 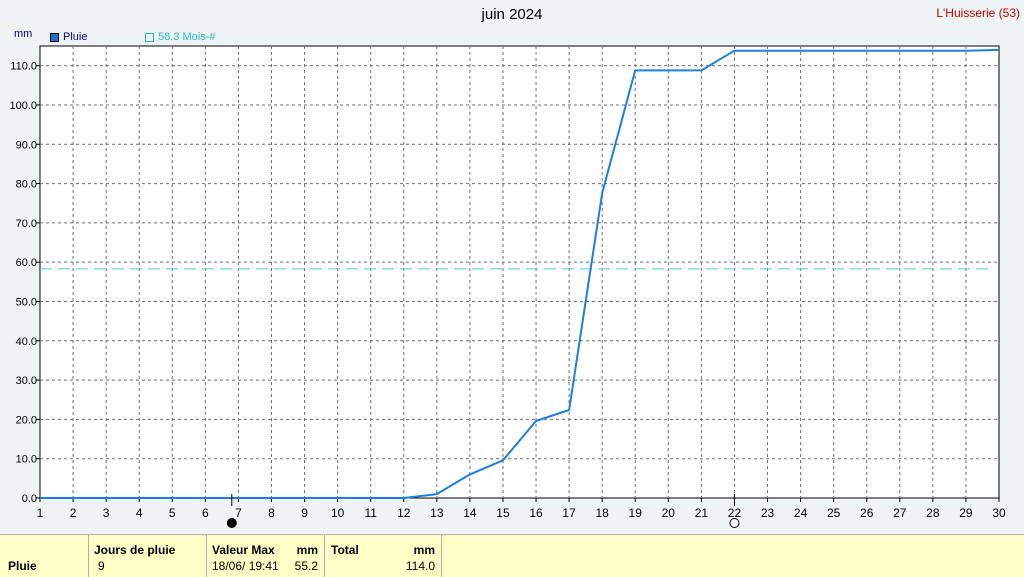 What do you see at coordinates (245, 566) in the screenshot?
I see `max-date: 18/06/ 19:41` at bounding box center [245, 566].